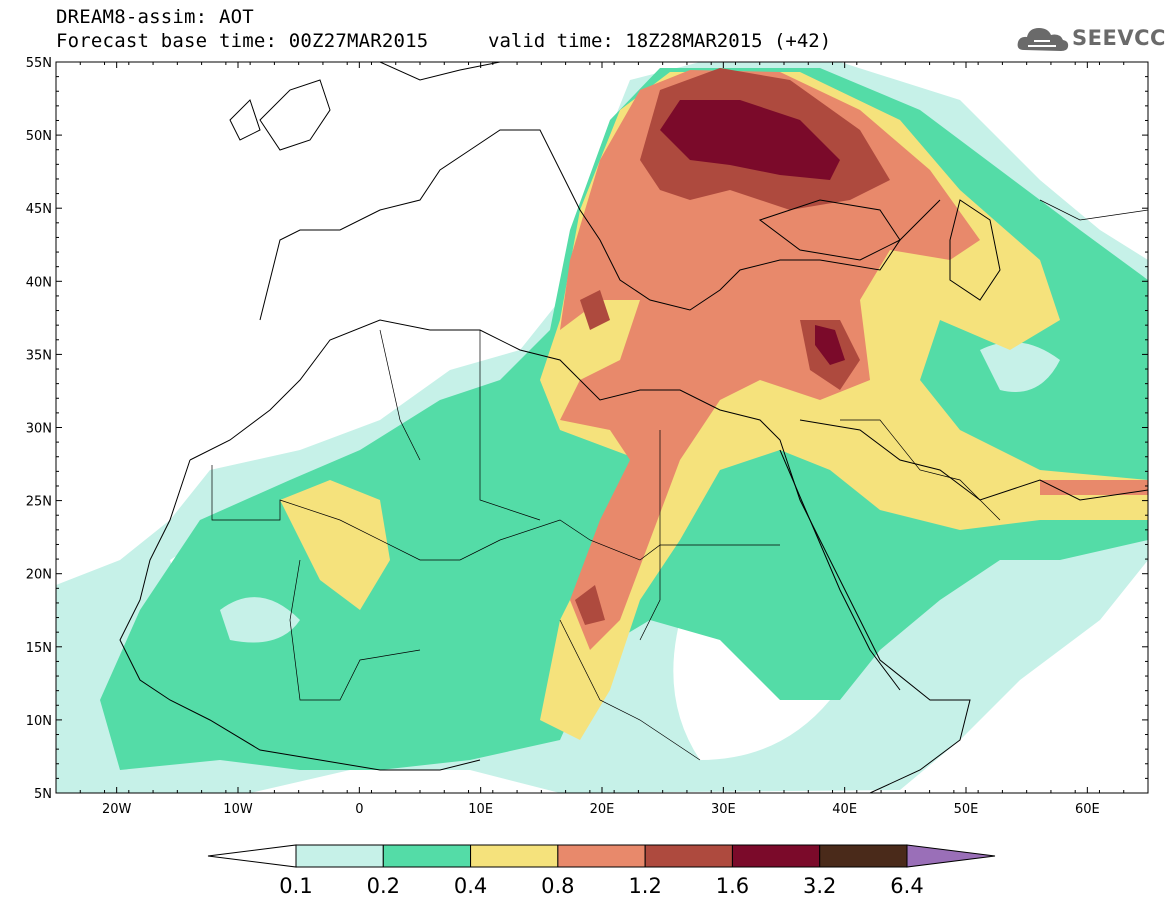 Image resolution: width=1165 pixels, height=905 pixels. I want to click on seevccc-logo: SEEVCCC, so click(1090, 39).